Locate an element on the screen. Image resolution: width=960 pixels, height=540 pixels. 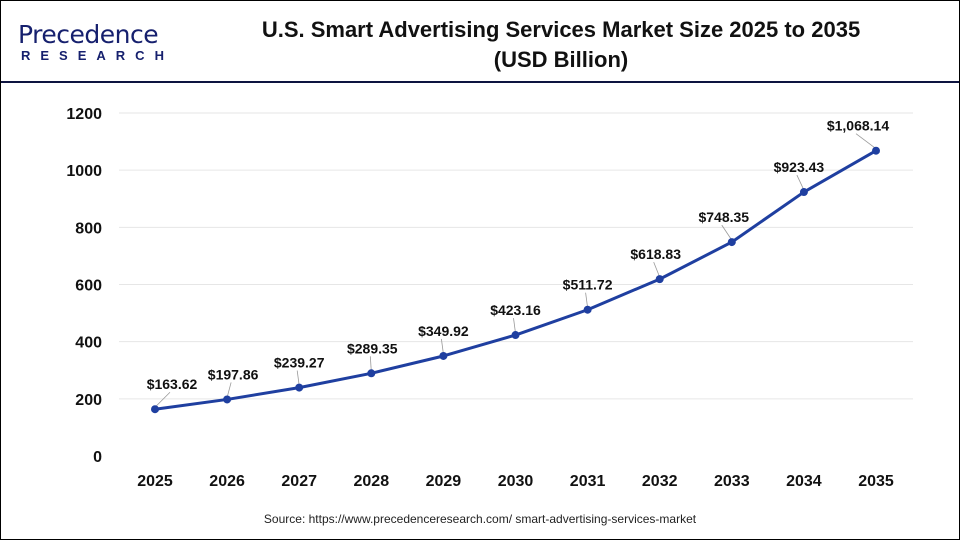
x-tick-label: 2029 is located at coordinates (444, 481).